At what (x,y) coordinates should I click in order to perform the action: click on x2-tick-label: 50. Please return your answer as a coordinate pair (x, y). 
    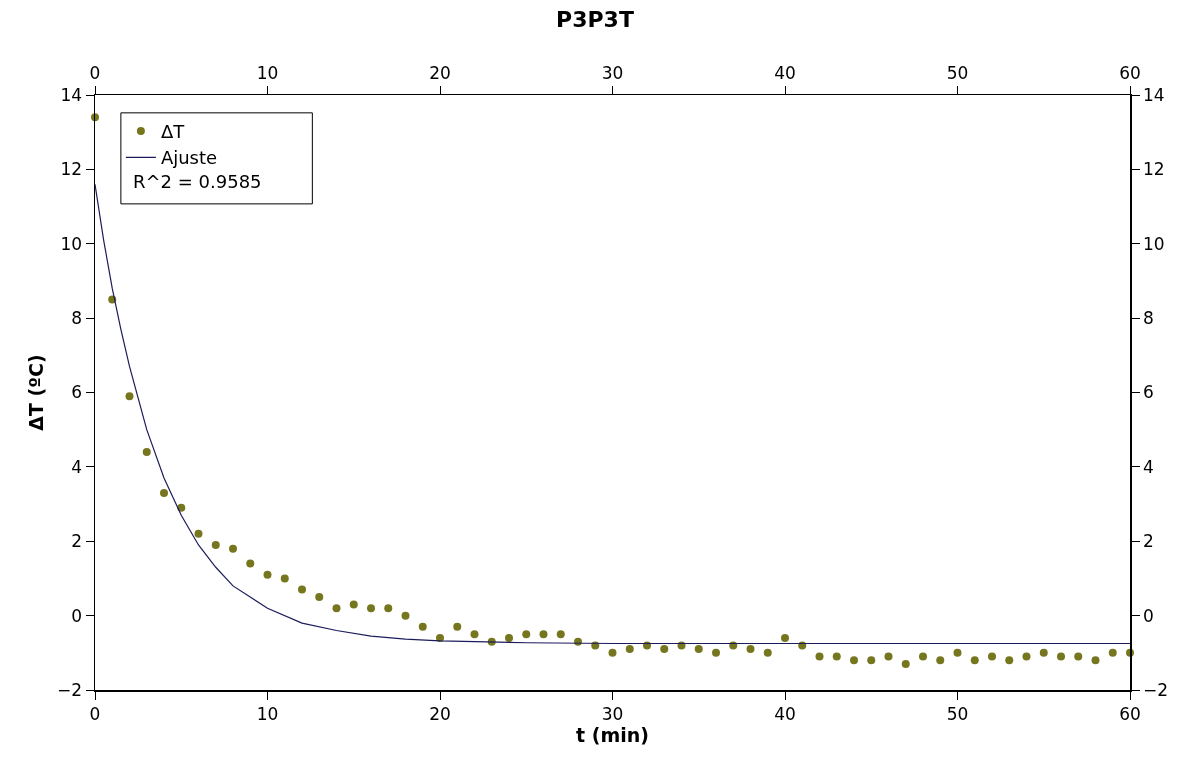
    Looking at the image, I should click on (957, 713).